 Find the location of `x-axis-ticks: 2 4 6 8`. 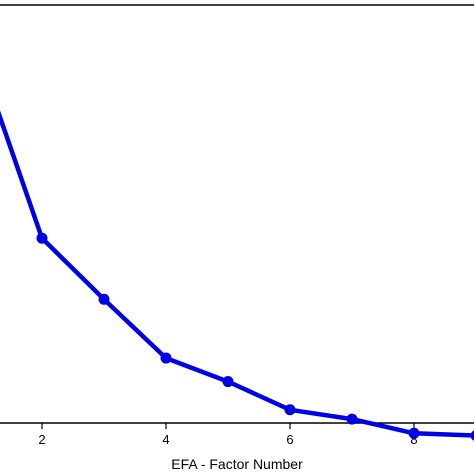

x-axis-ticks: 2 4 6 8 is located at coordinates (228, 435).